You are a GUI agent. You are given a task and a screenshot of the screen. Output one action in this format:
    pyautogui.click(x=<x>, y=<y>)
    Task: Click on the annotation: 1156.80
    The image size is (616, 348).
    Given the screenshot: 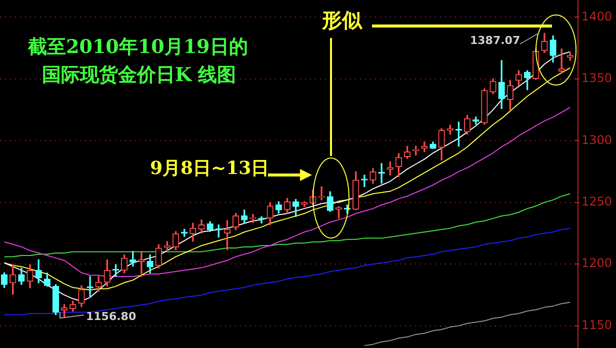 What is the action you would take?
    pyautogui.click(x=111, y=317)
    